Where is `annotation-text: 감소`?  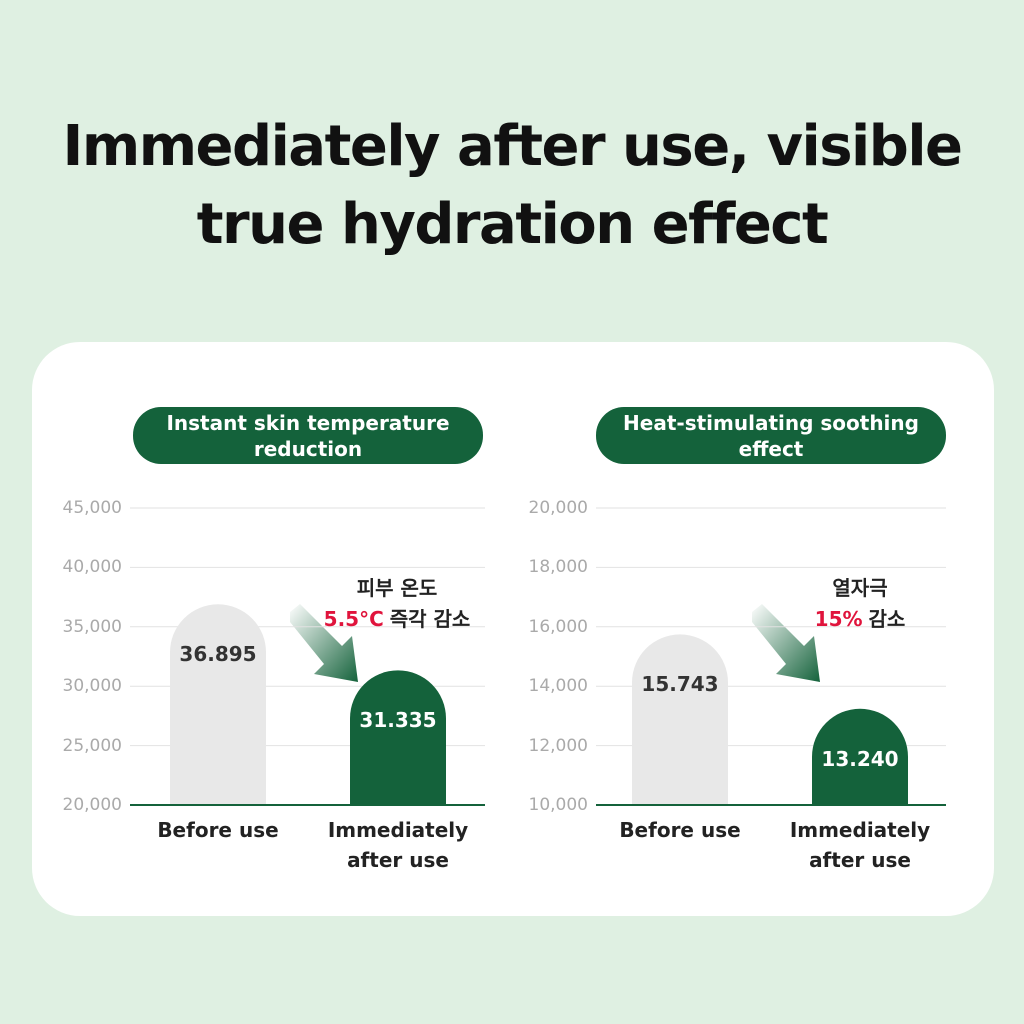 annotation-text: 감소 is located at coordinates (887, 619).